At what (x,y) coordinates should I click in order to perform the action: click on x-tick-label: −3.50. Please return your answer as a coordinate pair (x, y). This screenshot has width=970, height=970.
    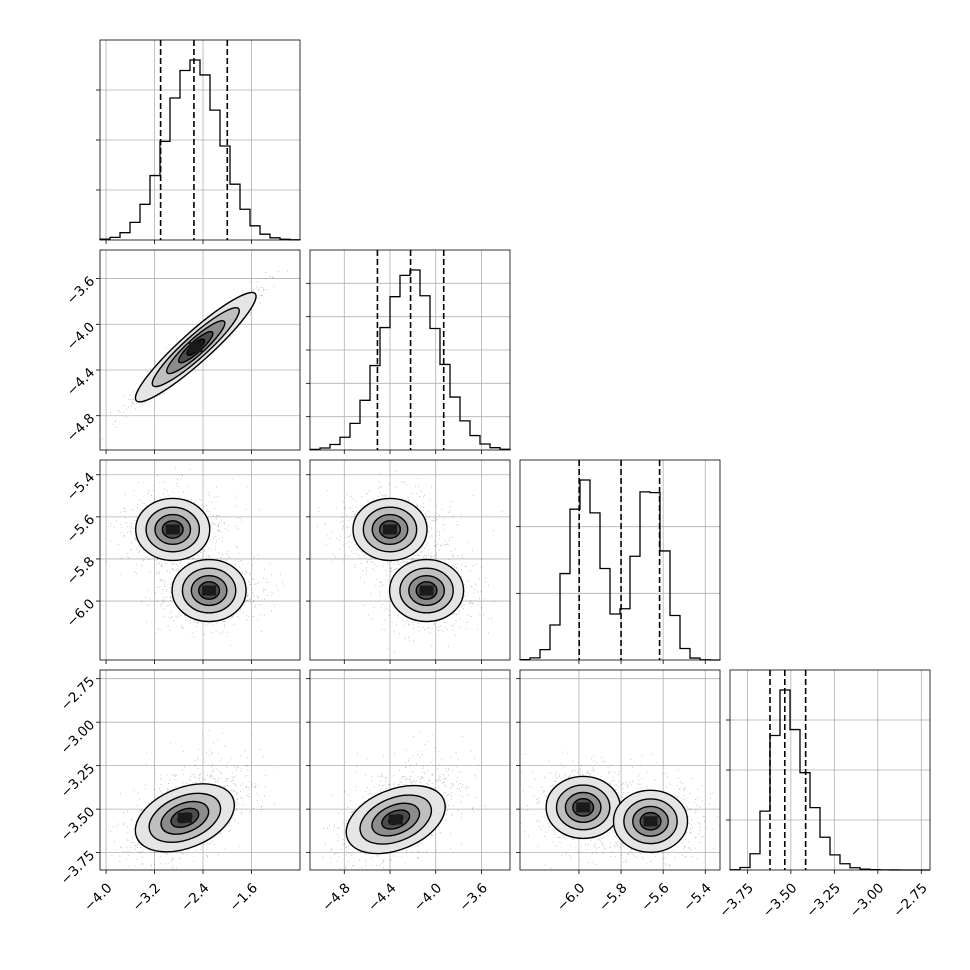
    Looking at the image, I should click on (780, 900).